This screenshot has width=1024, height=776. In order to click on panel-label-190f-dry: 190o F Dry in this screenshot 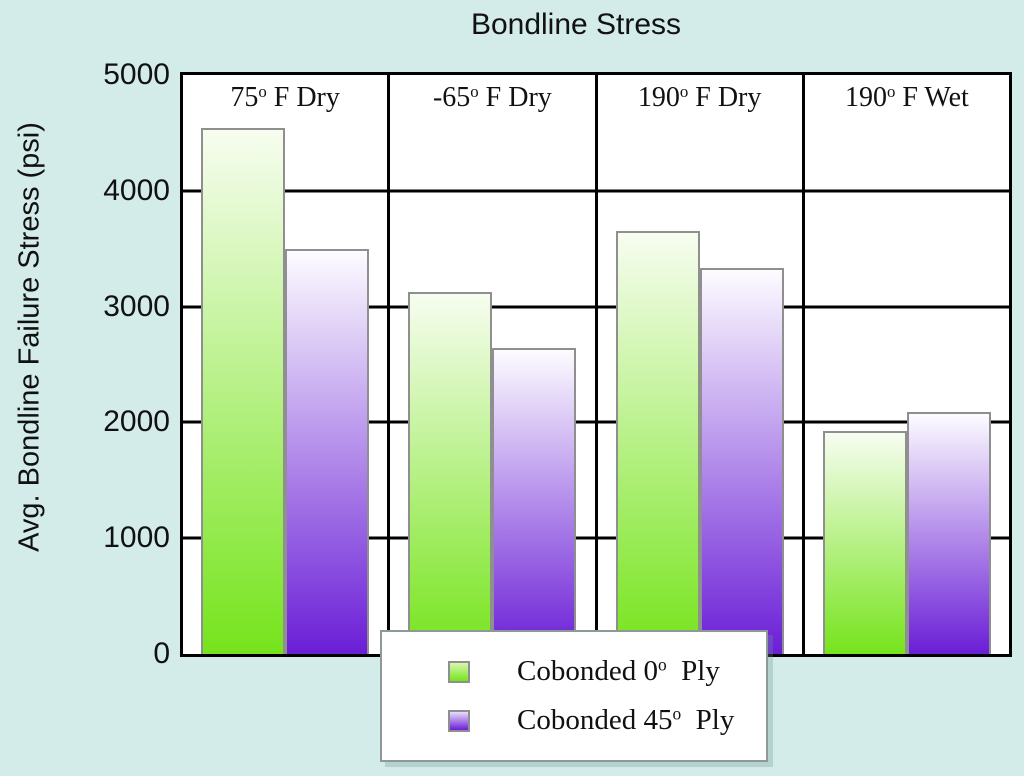, I will do `click(700, 98)`.